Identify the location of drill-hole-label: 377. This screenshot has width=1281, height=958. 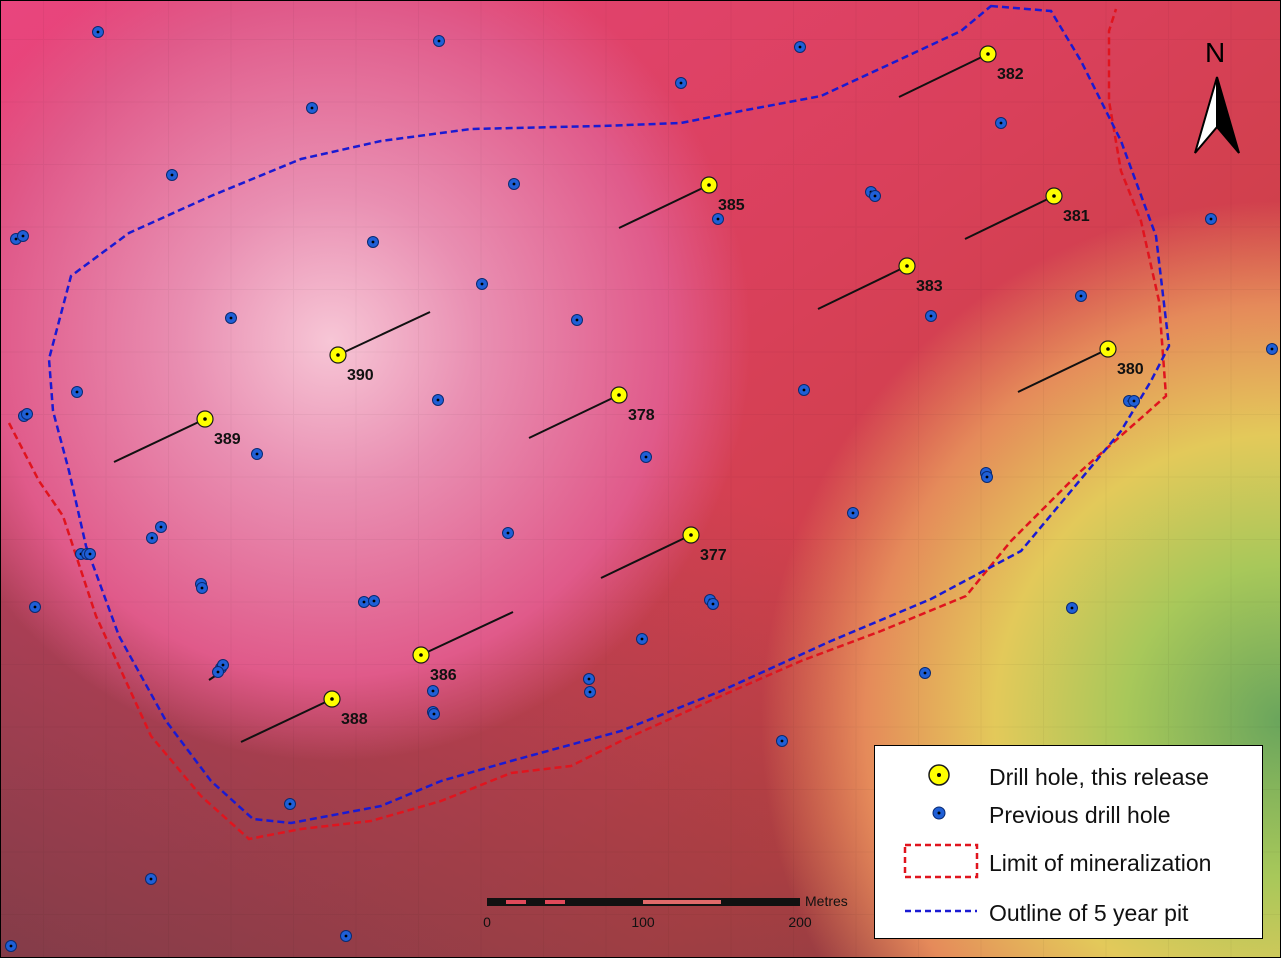
(713, 555).